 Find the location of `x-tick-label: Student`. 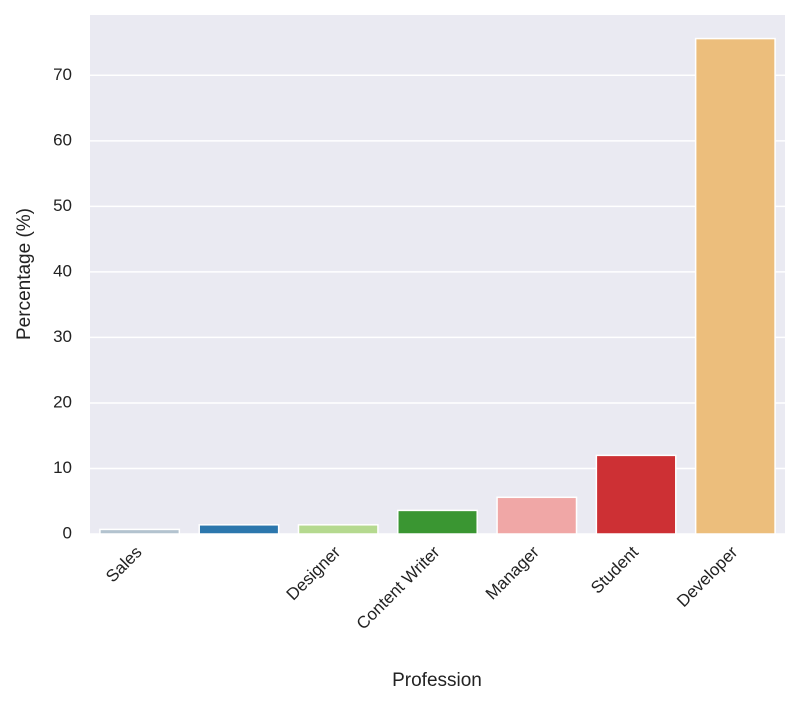

x-tick-label: Student is located at coordinates (614, 569).